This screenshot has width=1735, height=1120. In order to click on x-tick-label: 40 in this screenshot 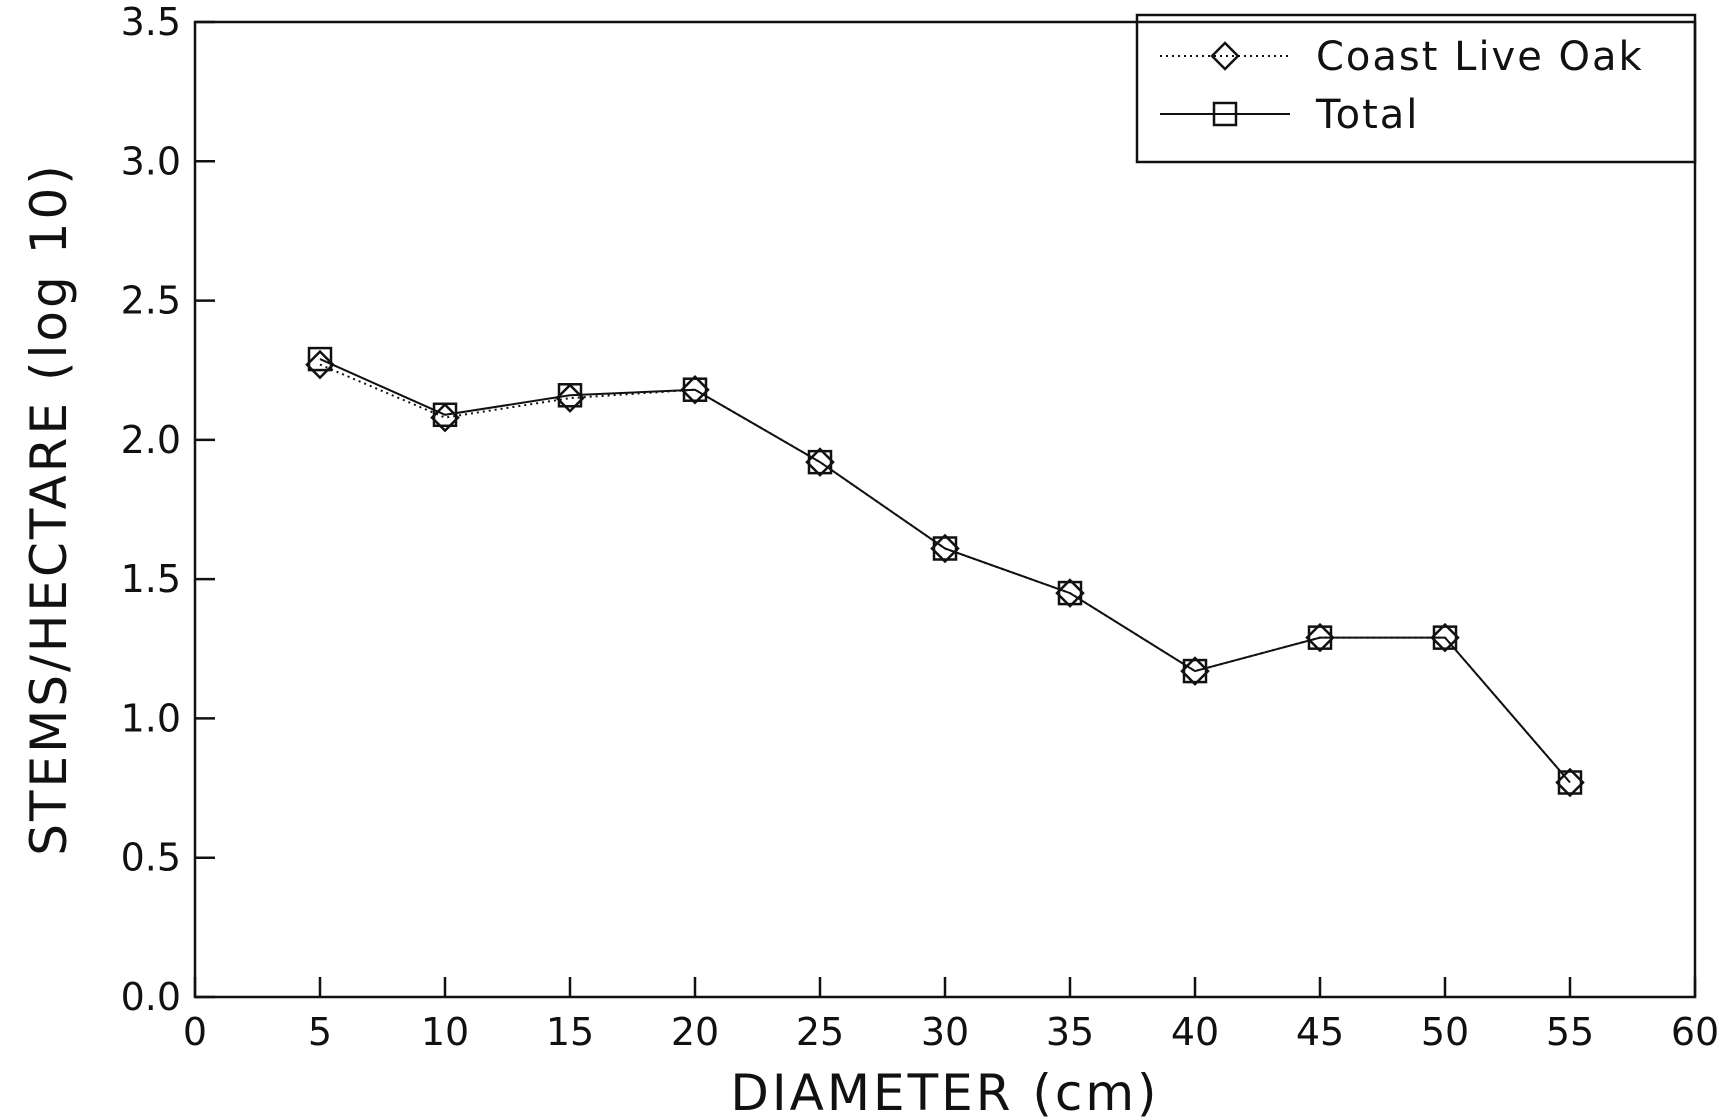, I will do `click(1195, 1032)`.